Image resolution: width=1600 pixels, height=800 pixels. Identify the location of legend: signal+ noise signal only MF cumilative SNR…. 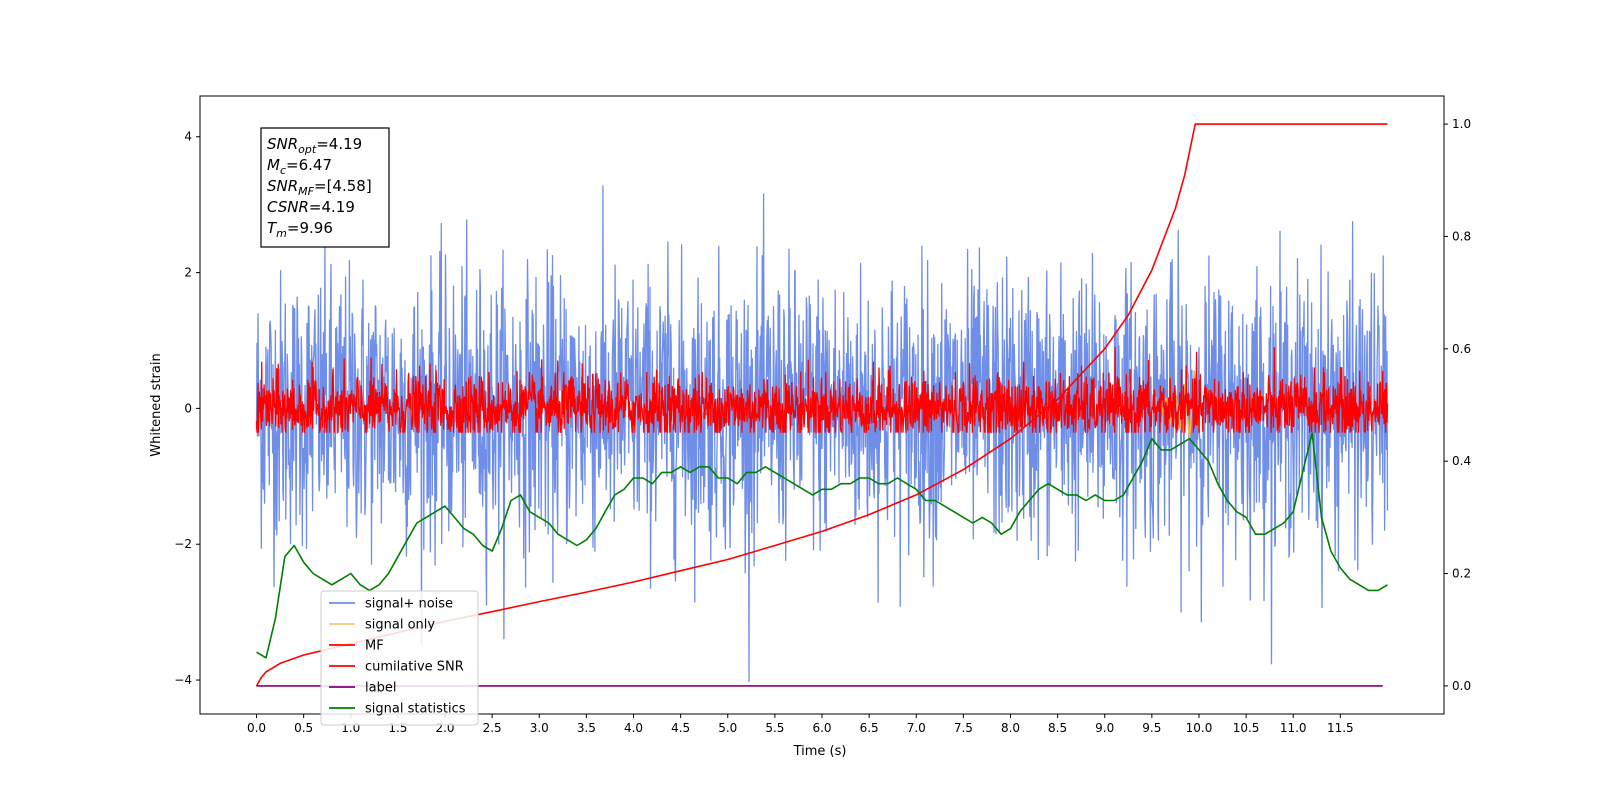
(399, 658).